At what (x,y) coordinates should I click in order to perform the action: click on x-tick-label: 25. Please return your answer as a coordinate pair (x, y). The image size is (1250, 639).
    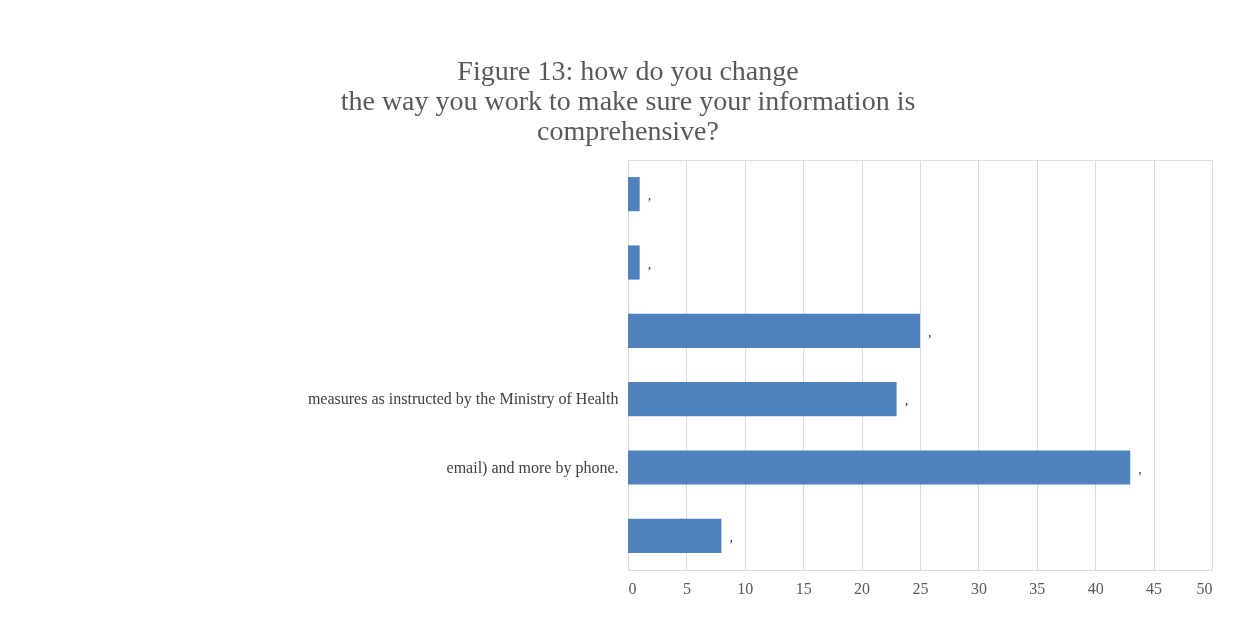
    Looking at the image, I should click on (920, 588).